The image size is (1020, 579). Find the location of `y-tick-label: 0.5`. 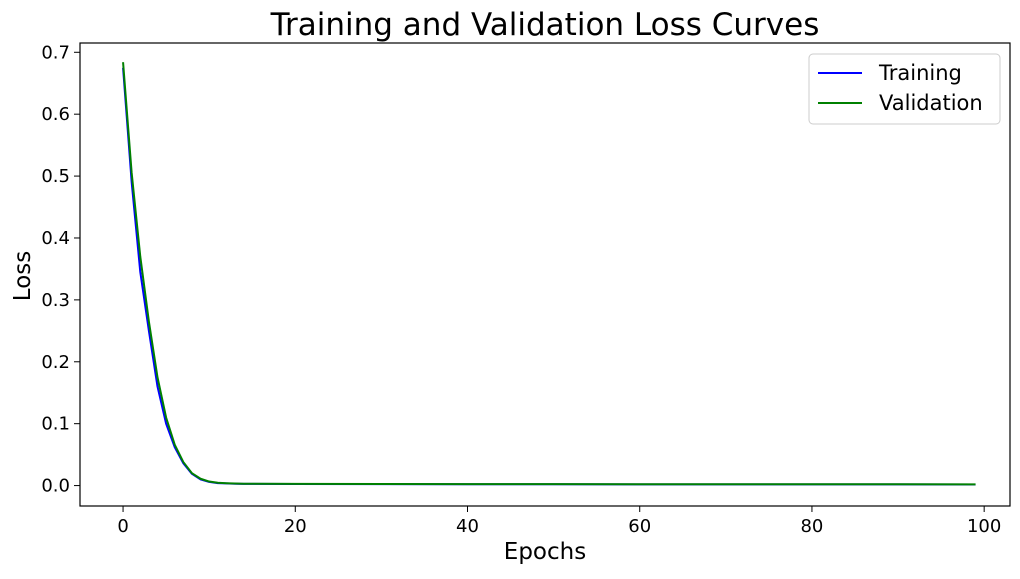

y-tick-label: 0.5 is located at coordinates (55, 176).